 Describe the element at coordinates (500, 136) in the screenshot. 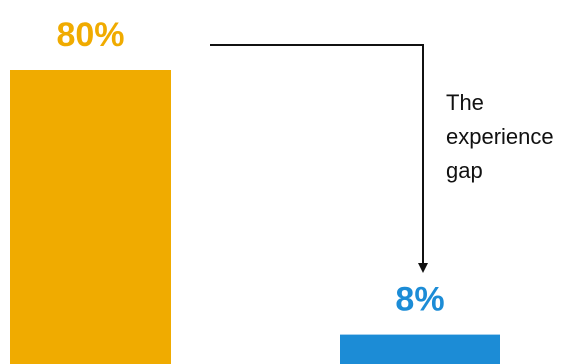

I see `annotation-line-2: experience` at that location.